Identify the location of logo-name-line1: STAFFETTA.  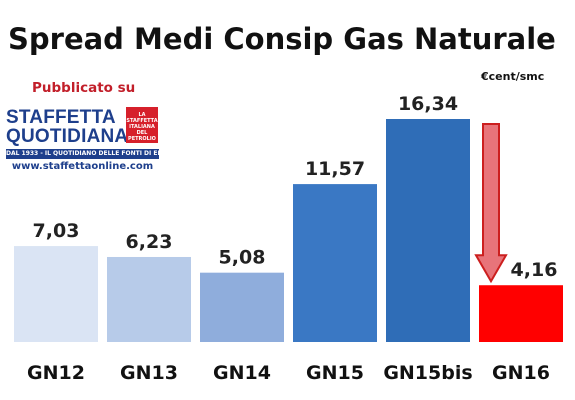
(61, 117).